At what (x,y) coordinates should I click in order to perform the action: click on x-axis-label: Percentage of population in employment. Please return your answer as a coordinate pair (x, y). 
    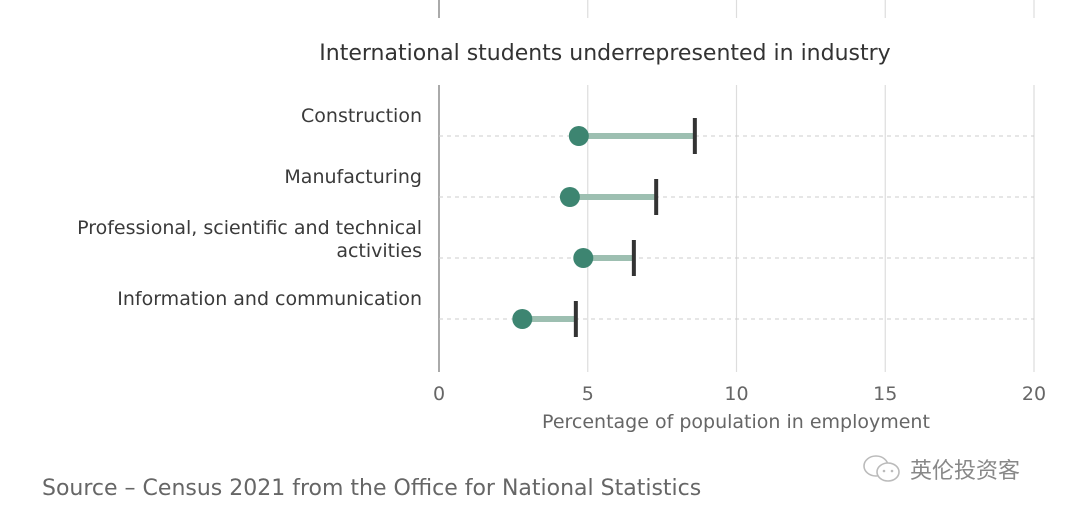
    Looking at the image, I should click on (736, 422).